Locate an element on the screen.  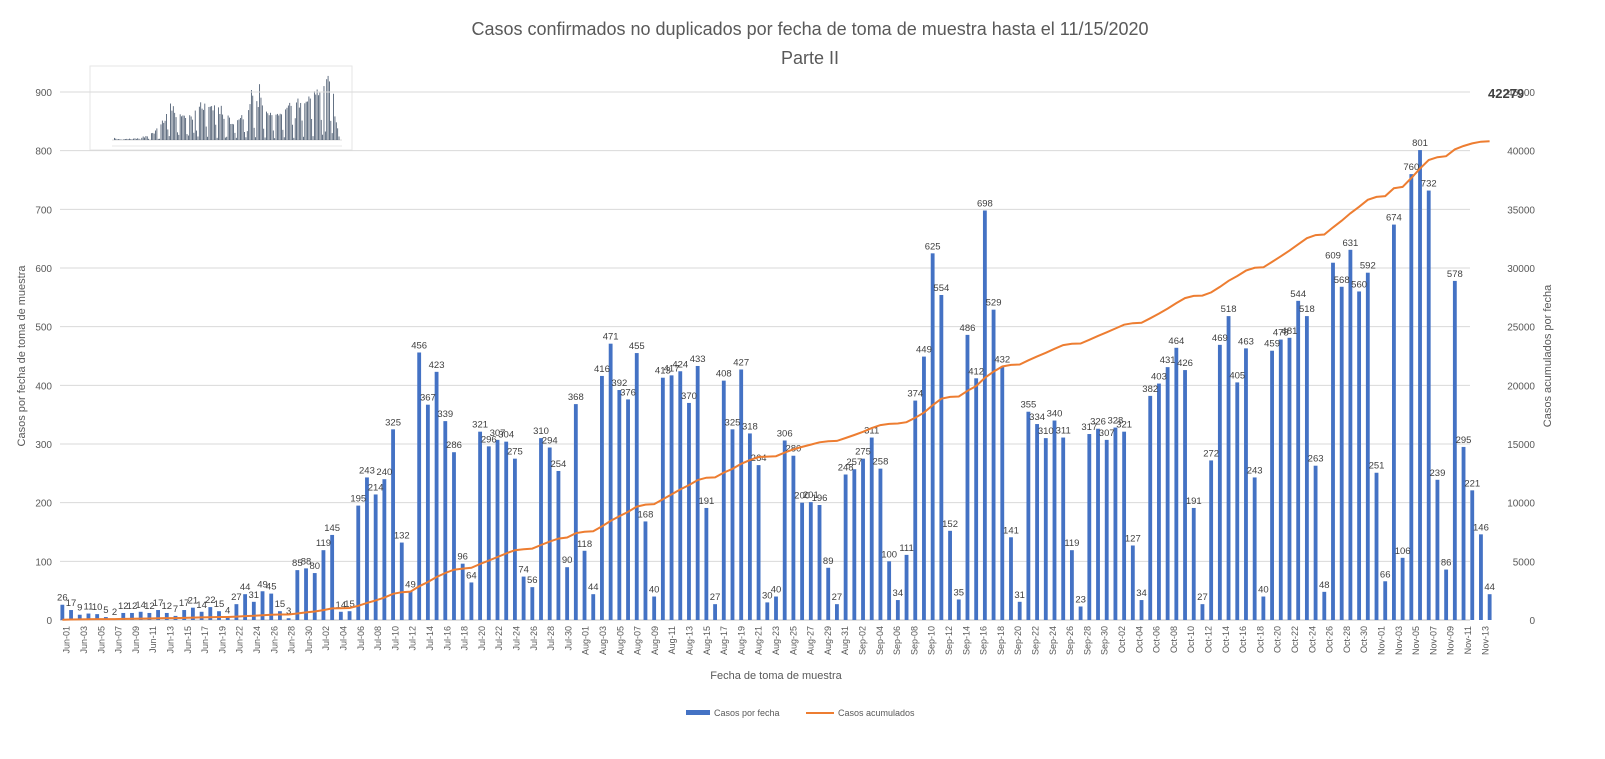
bar-value-label: 15 is located at coordinates (280, 604).